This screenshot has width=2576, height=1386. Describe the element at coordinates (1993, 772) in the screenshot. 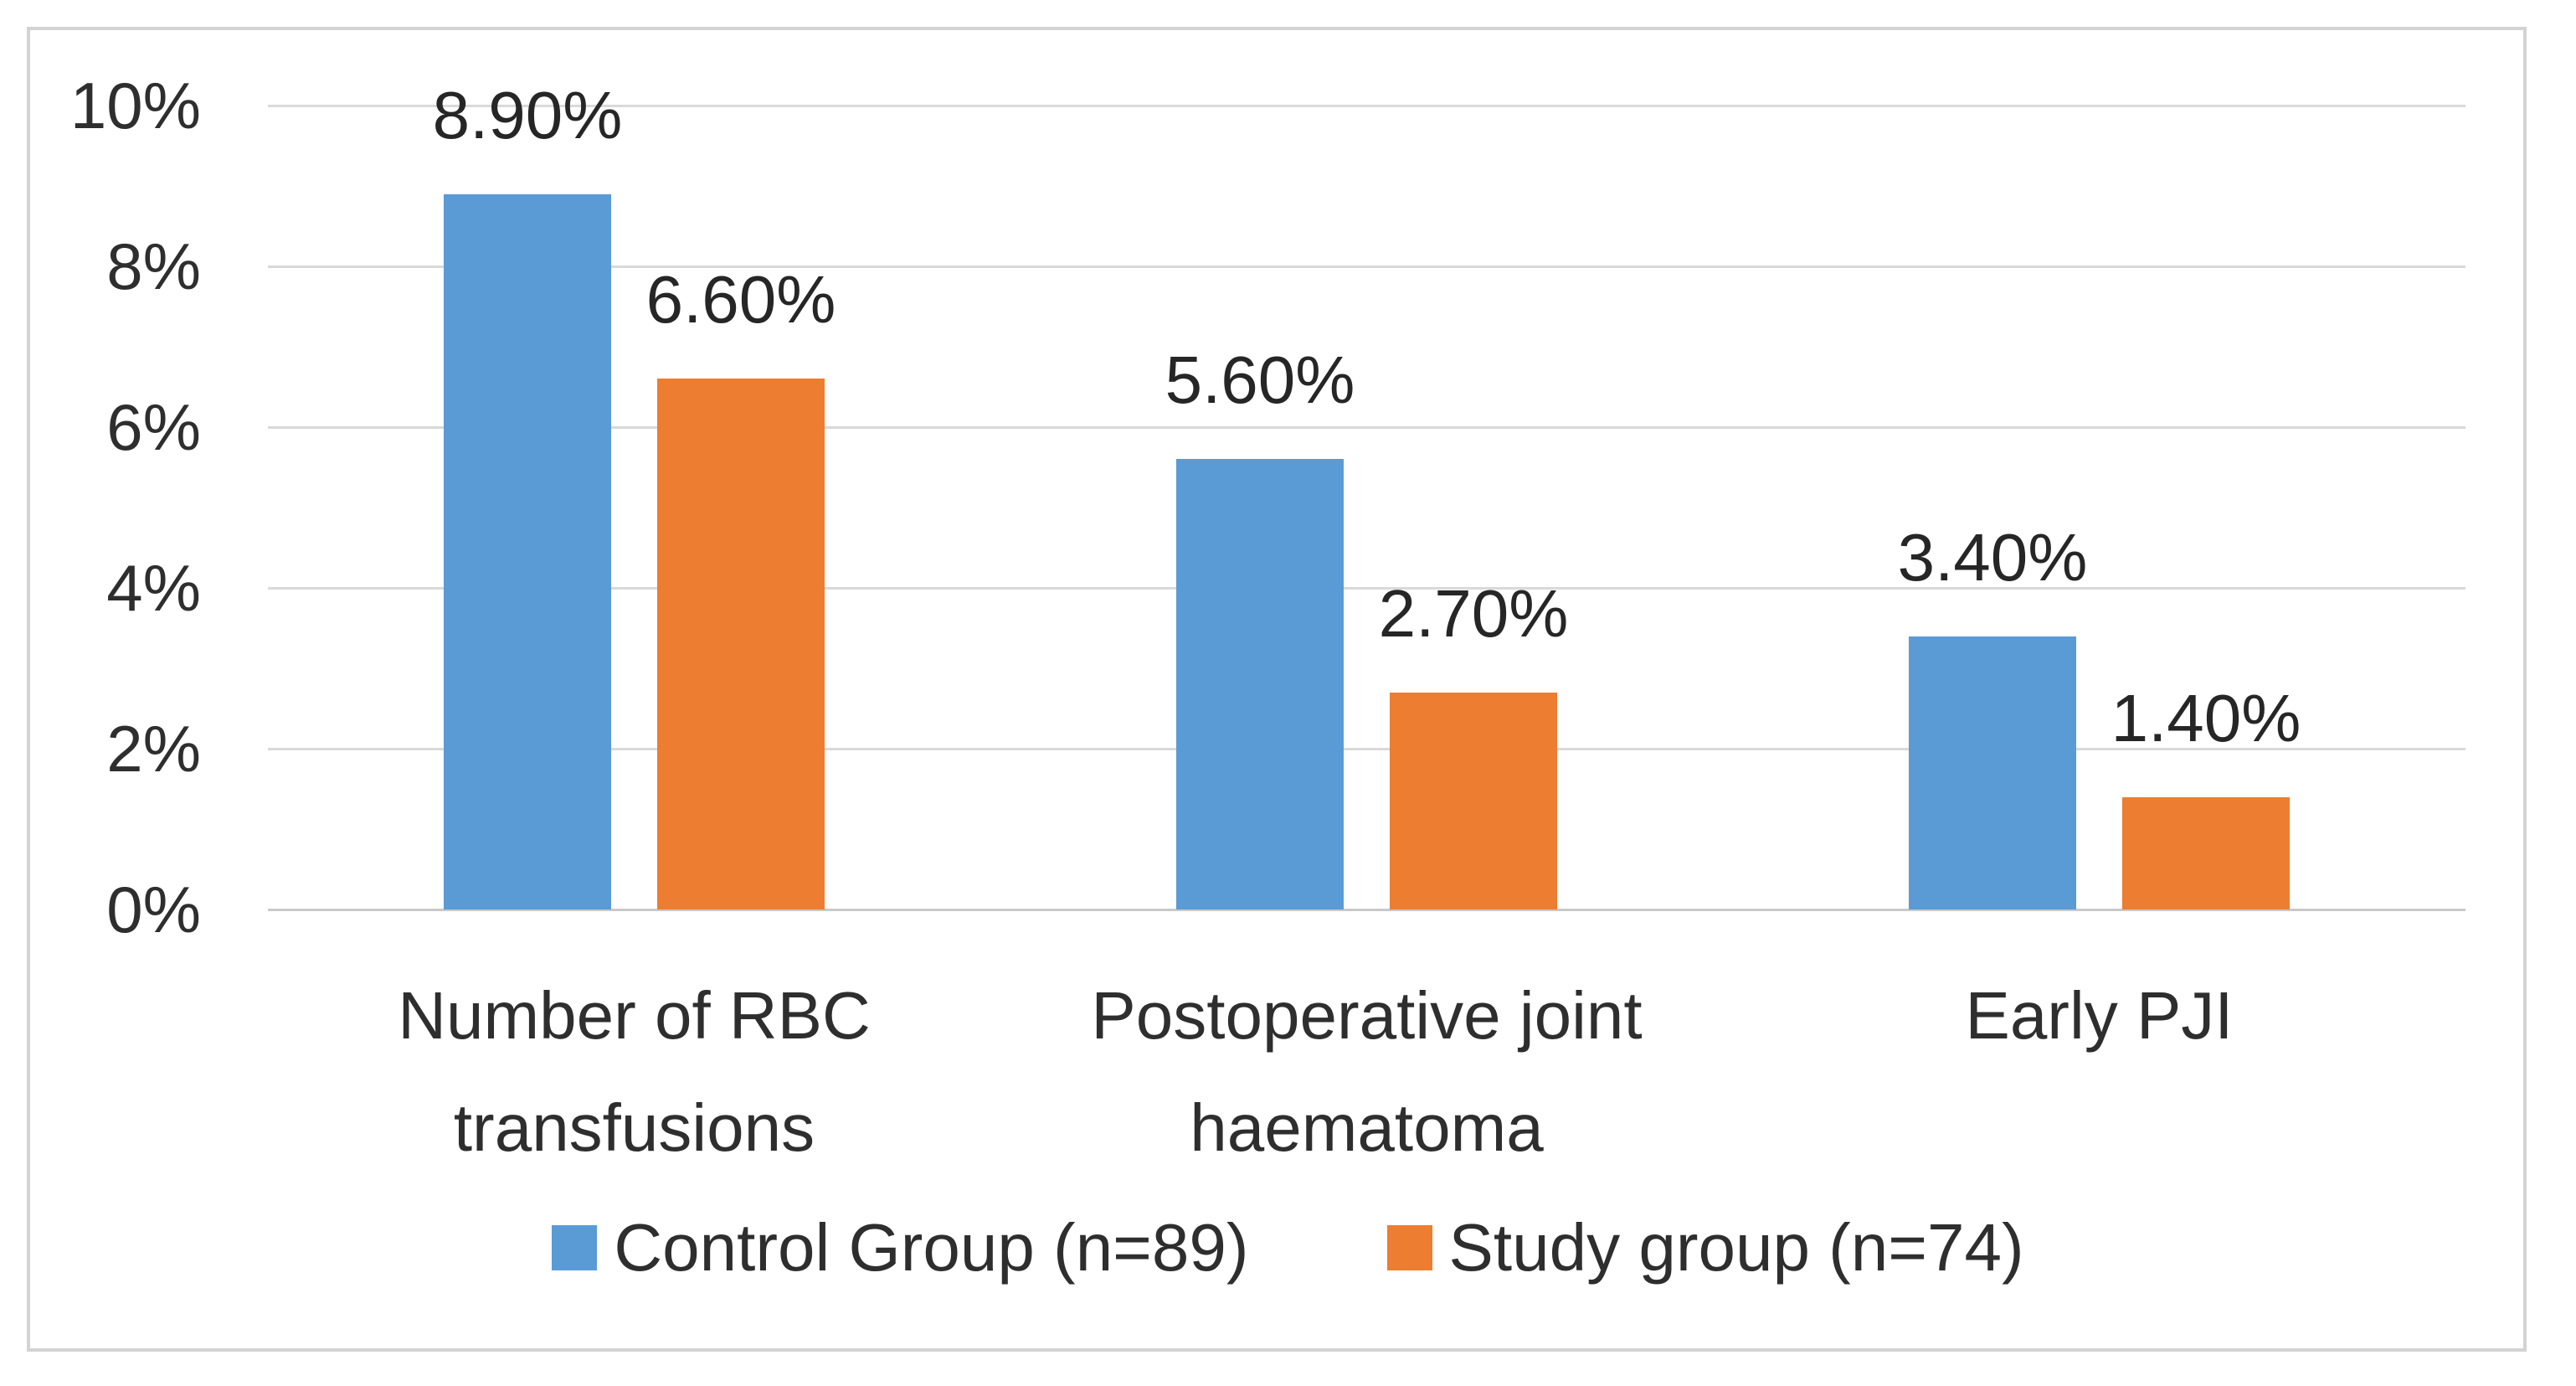

I see `bar-series0-cat2` at that location.